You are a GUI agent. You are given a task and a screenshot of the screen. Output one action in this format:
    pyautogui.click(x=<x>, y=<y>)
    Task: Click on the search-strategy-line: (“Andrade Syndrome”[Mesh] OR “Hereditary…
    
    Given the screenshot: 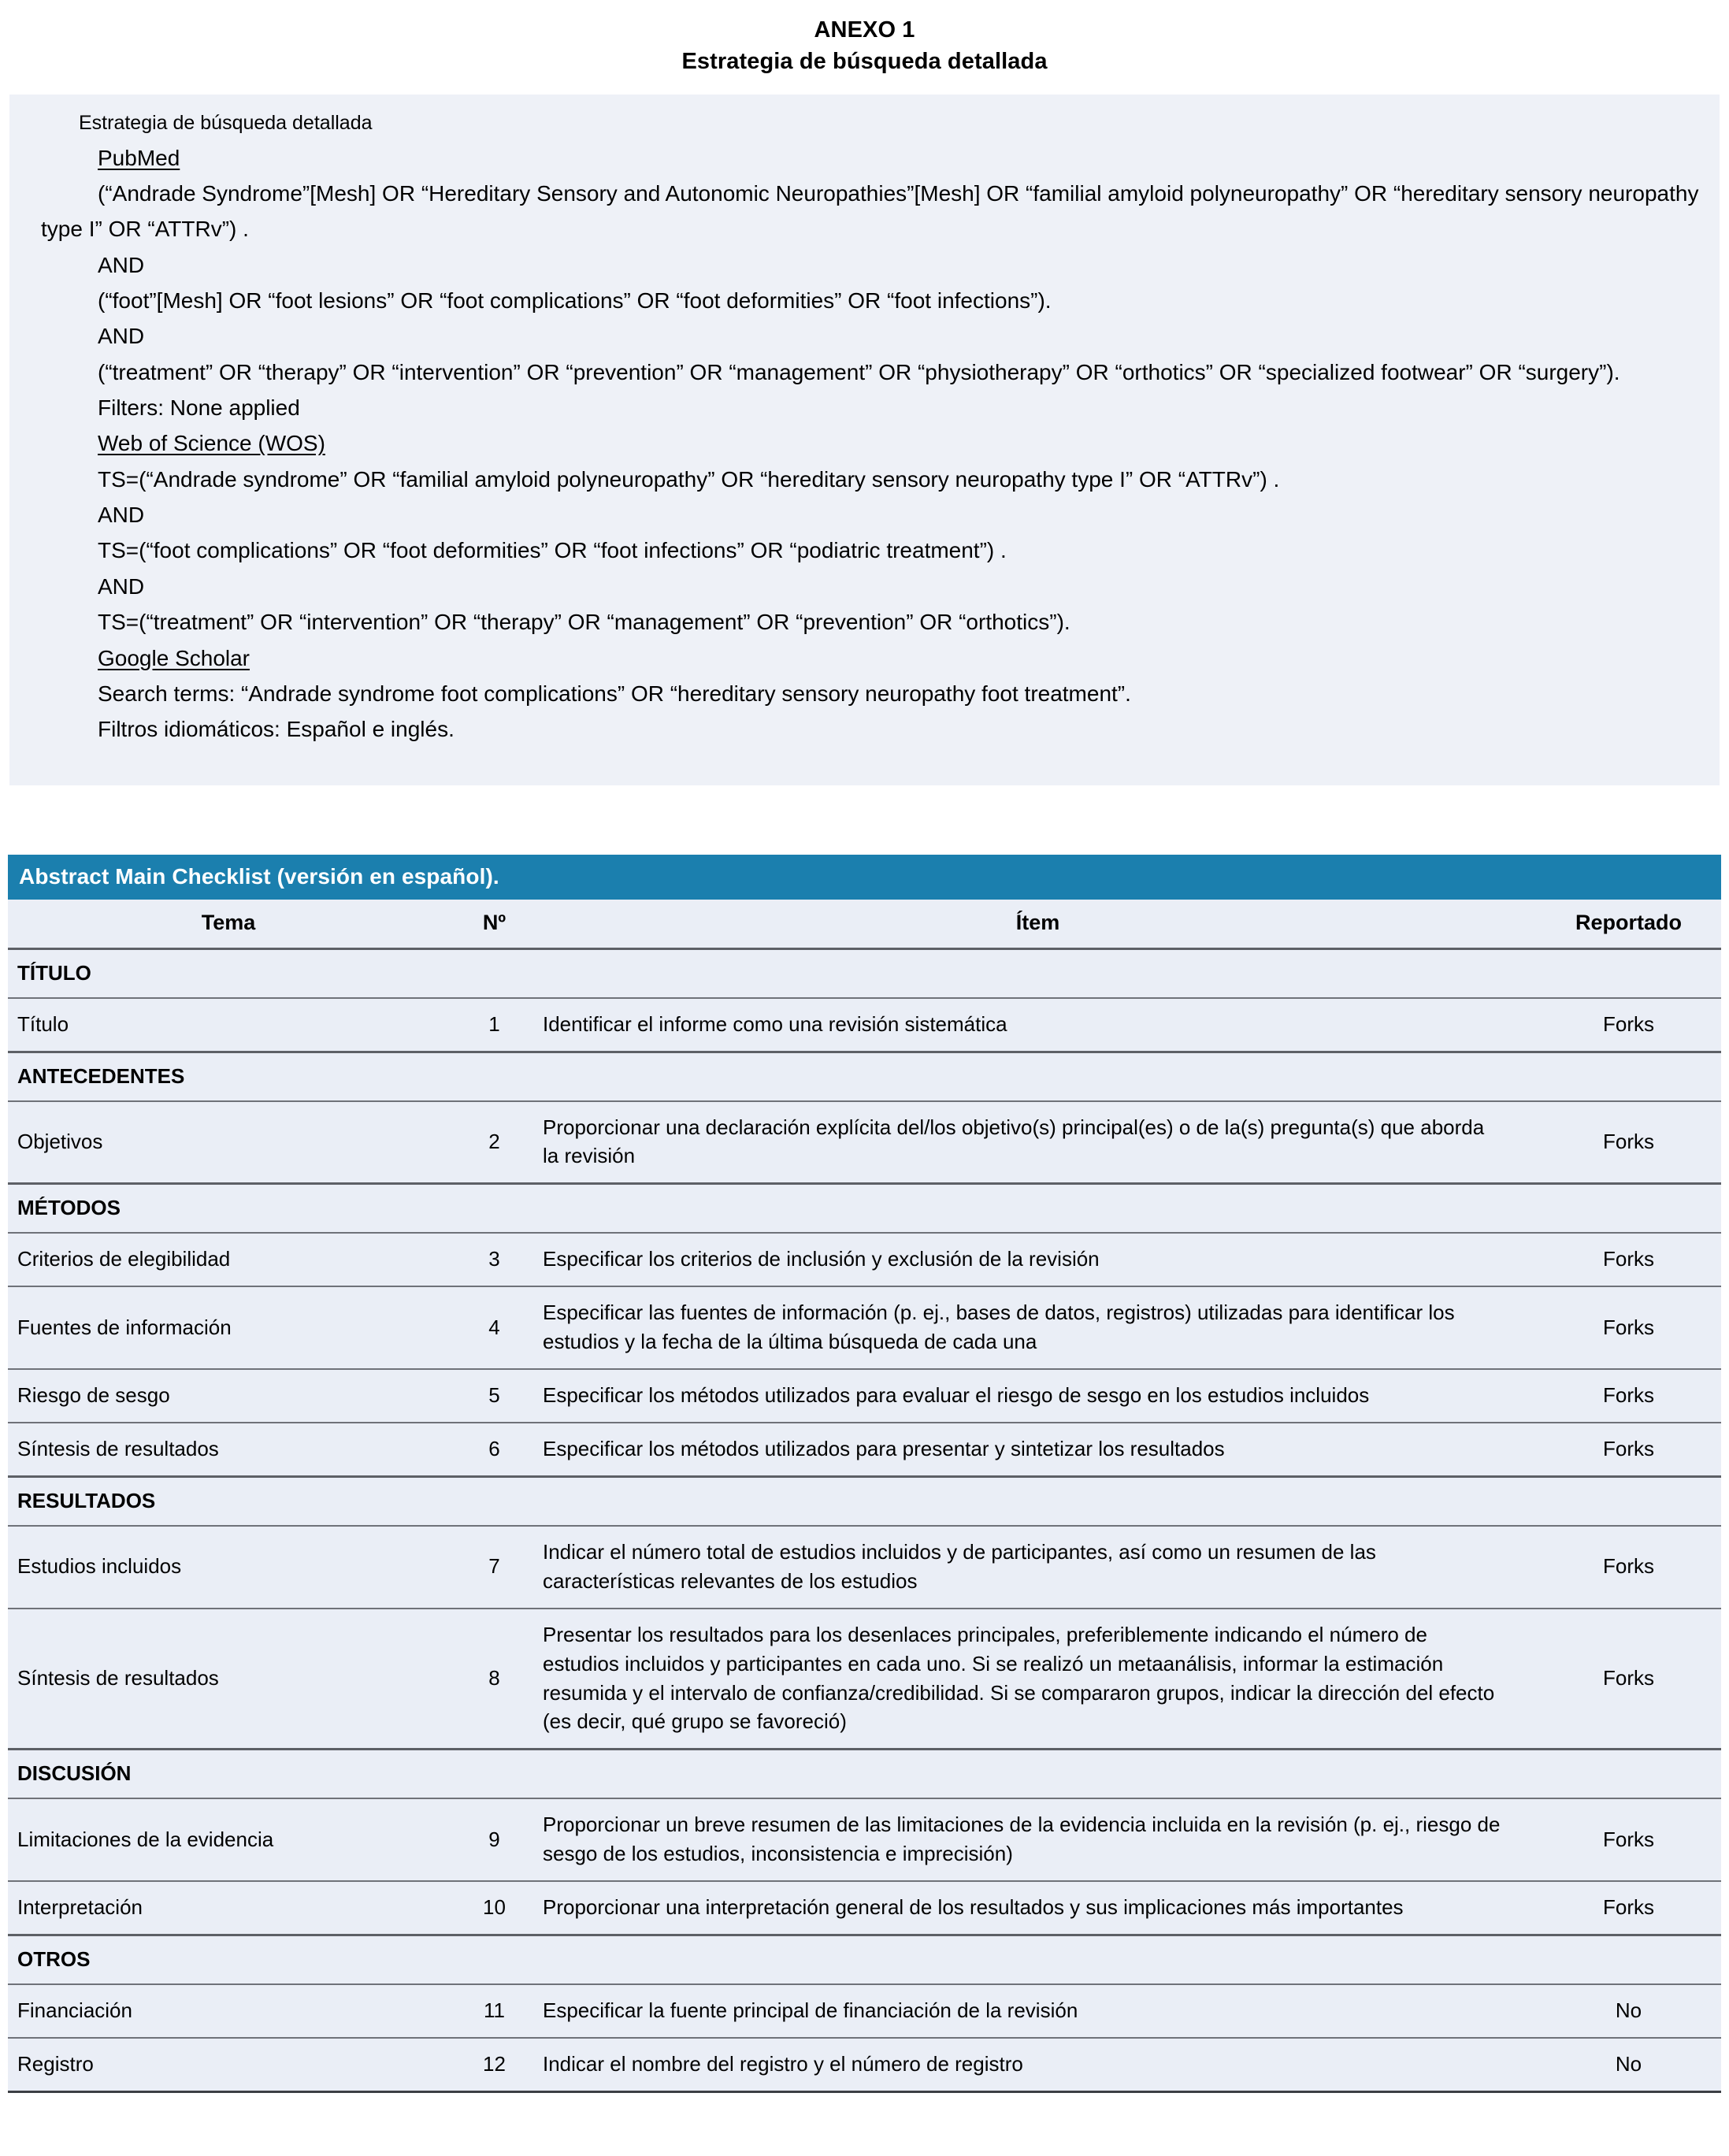 What is the action you would take?
    pyautogui.click(x=864, y=211)
    